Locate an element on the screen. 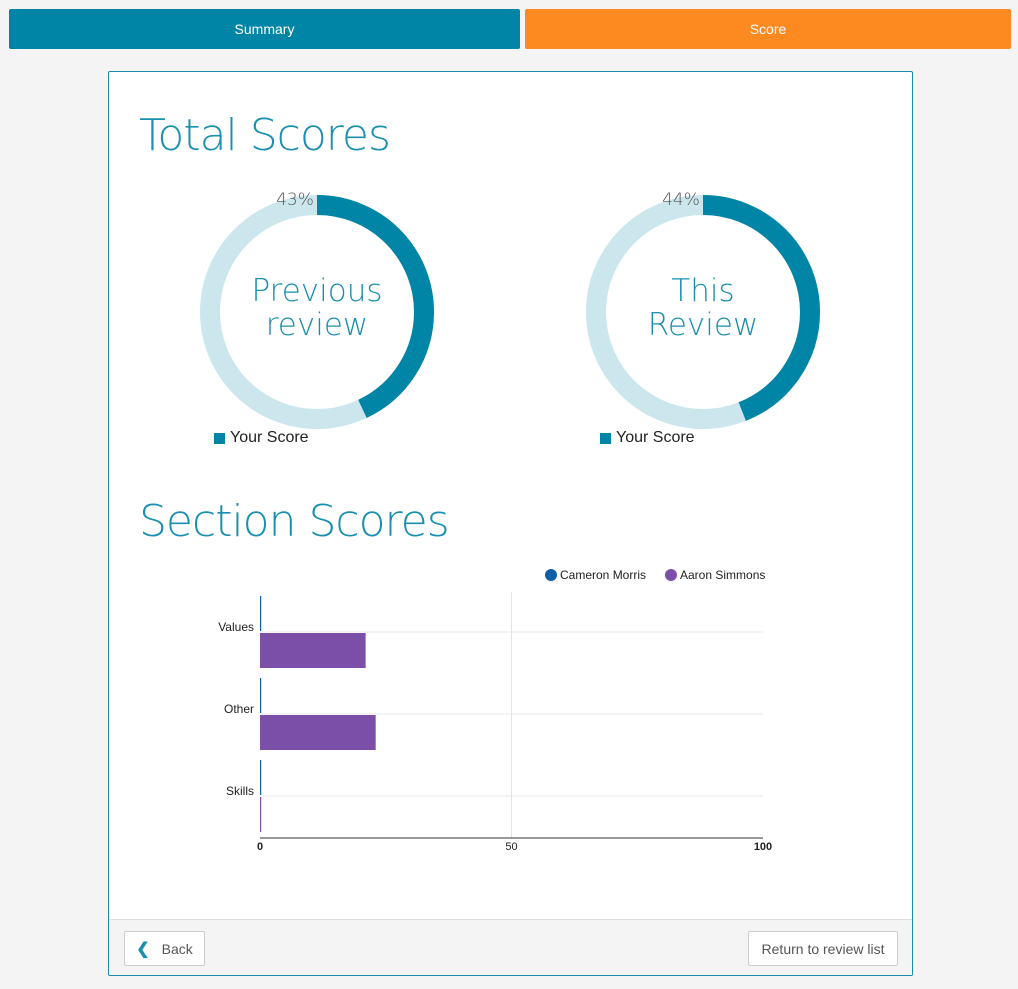 This screenshot has height=989, width=1018. tab-summary: Summary is located at coordinates (264, 29).